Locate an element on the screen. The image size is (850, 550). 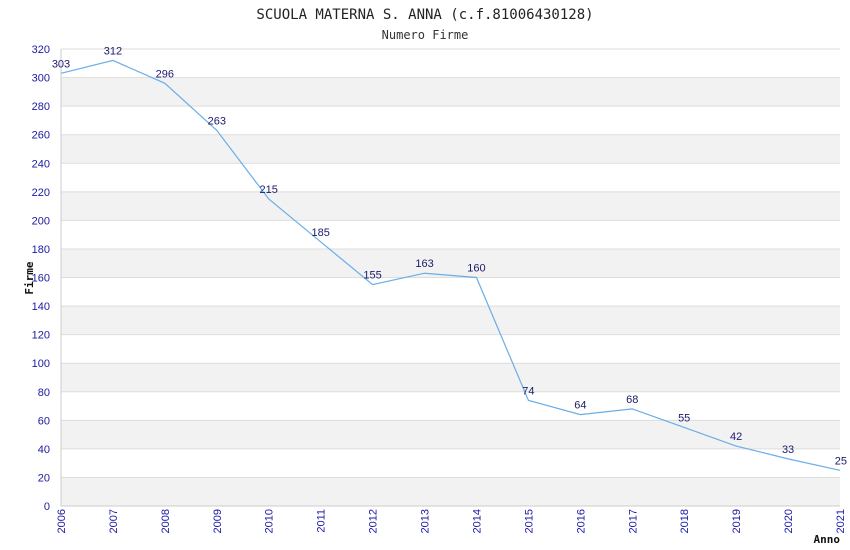
x-tick-label: 2006 is located at coordinates (62, 521).